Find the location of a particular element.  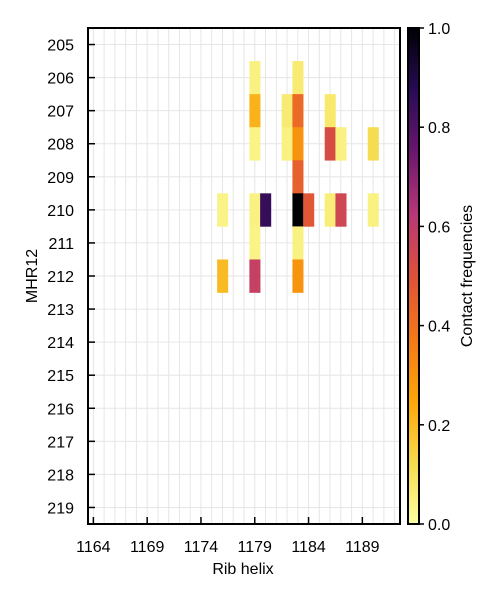

y-tick-label: 216 is located at coordinates (60, 409).